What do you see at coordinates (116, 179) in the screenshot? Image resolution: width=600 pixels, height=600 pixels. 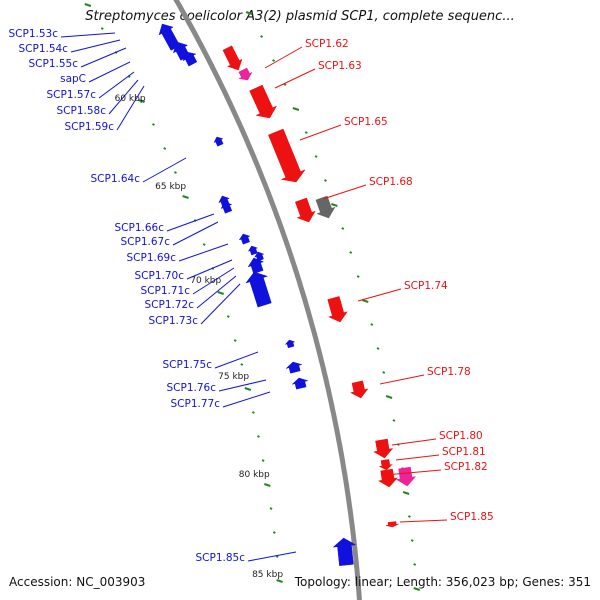 I see `gene-label-scp1-64c: SCP1.64c` at bounding box center [116, 179].